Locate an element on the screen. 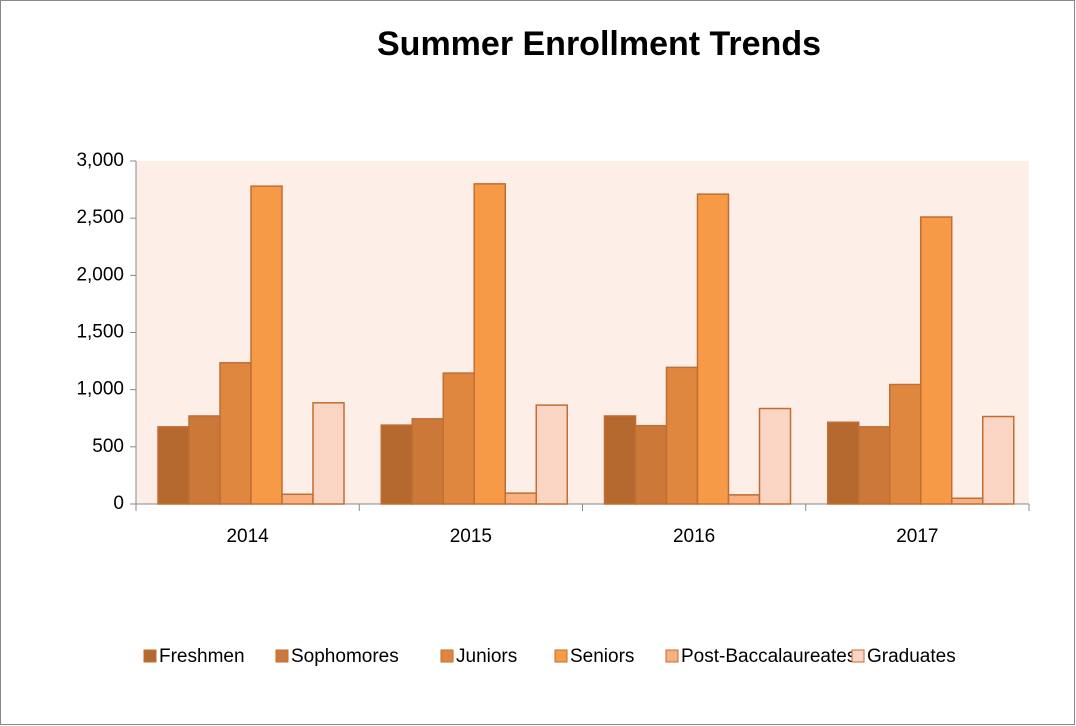  y-tick-label: 500 is located at coordinates (108, 446).